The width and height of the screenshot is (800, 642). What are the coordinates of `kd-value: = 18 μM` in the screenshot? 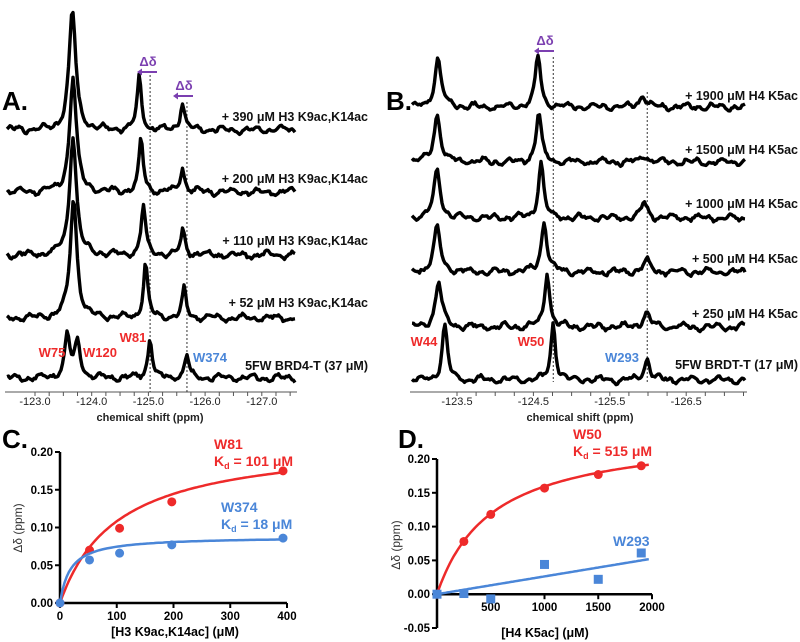 It's located at (265, 524).